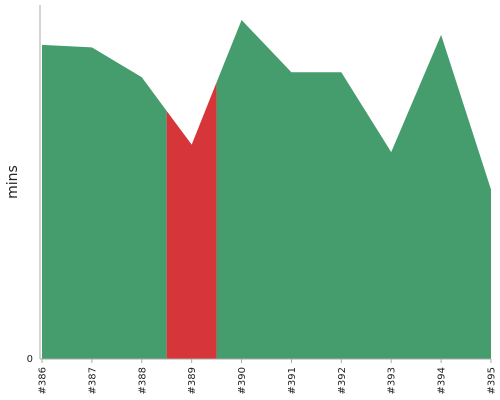 The image size is (500, 400). Describe the element at coordinates (192, 380) in the screenshot. I see `x-tick-label: #389` at that location.